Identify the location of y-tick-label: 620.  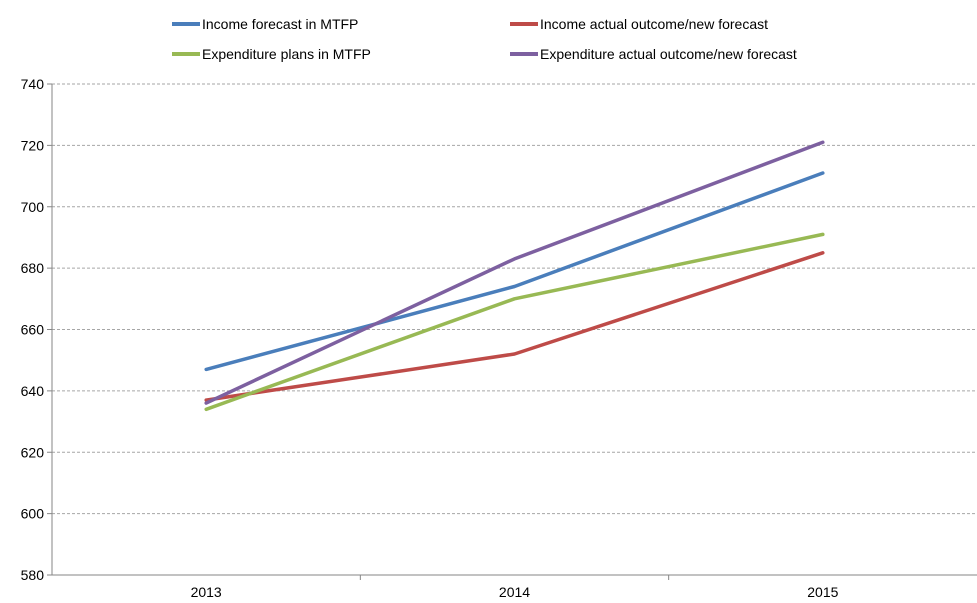
(33, 452).